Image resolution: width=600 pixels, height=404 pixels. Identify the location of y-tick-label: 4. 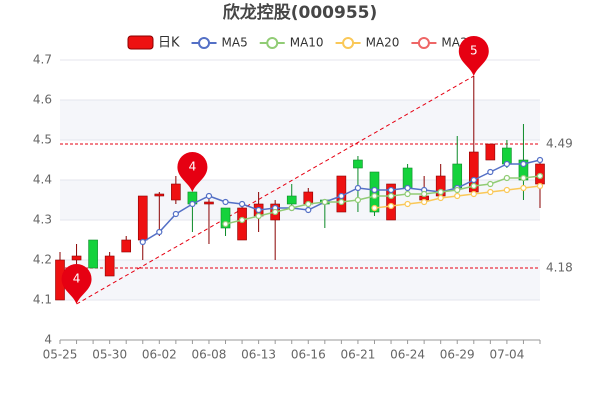
(48, 340).